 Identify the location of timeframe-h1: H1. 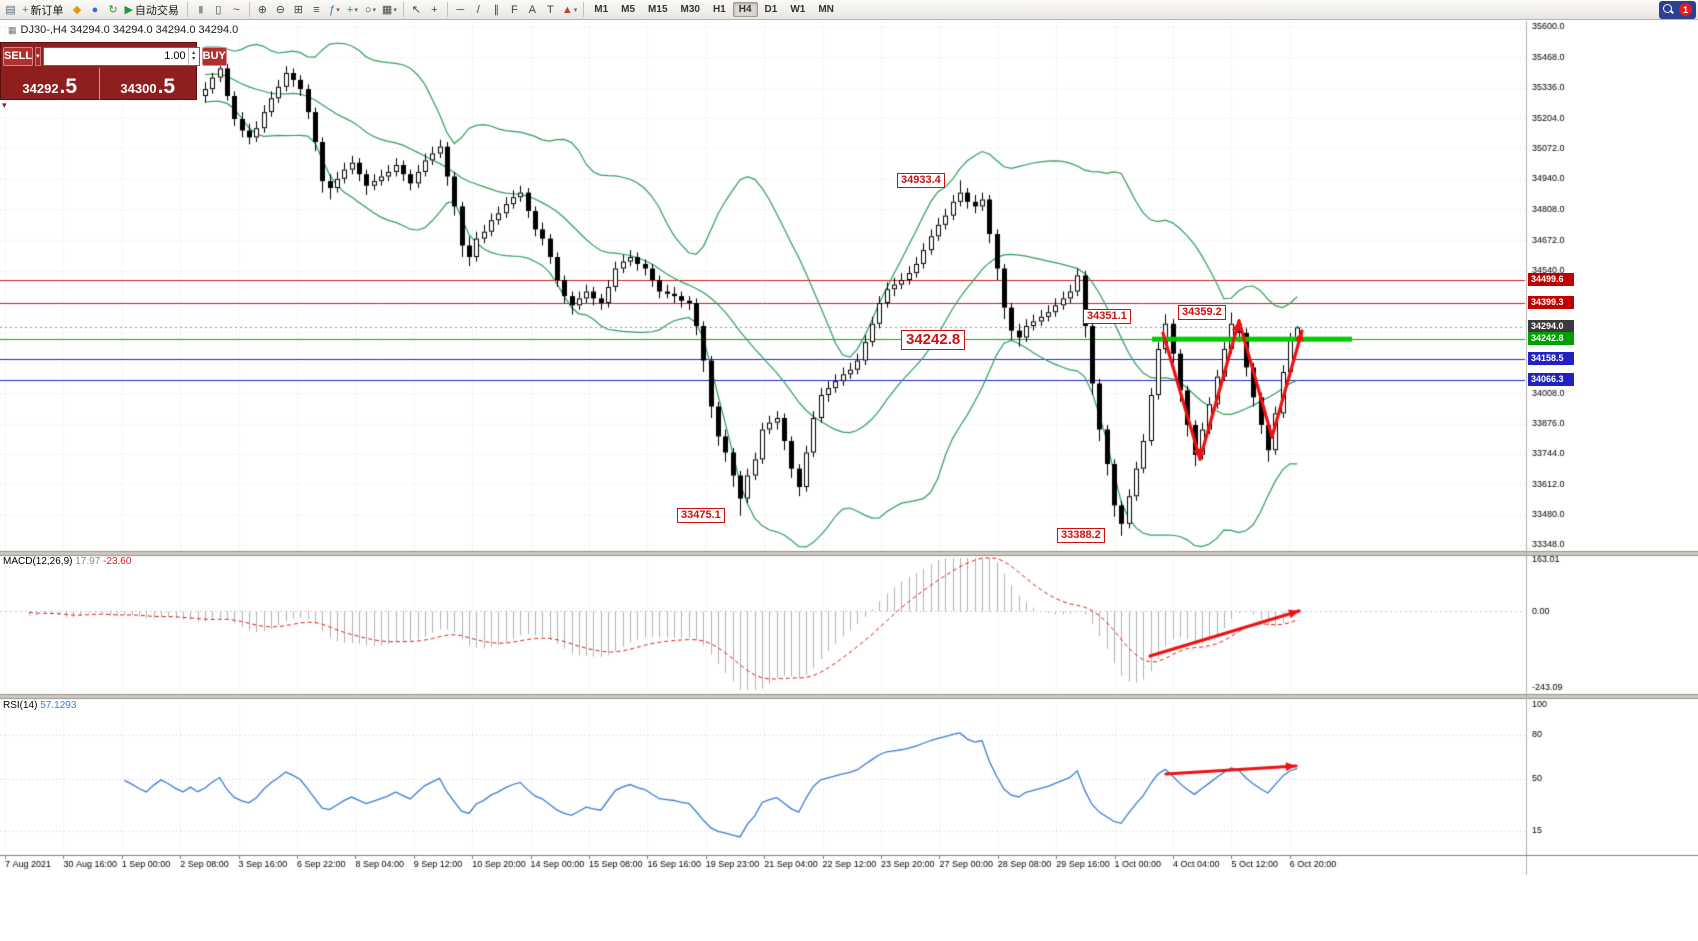
(719, 9).